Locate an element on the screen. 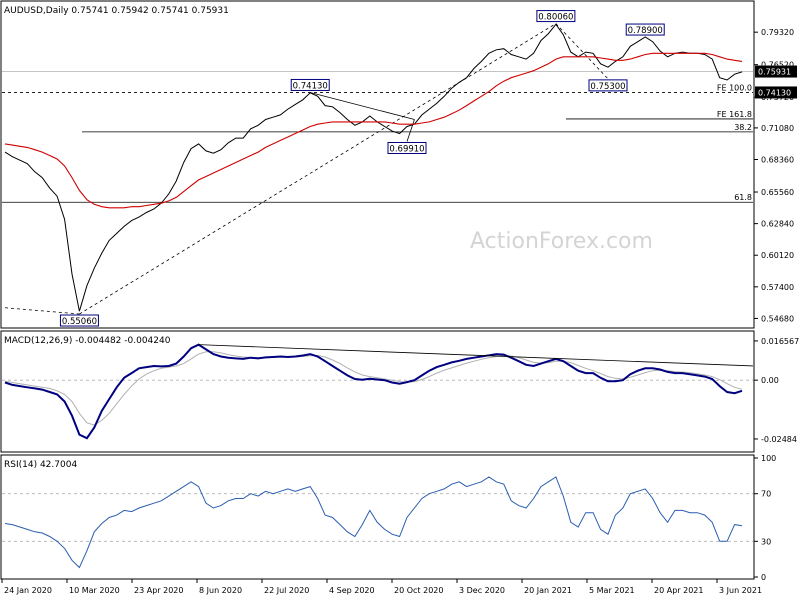 This screenshot has width=800, height=604. x-tick-label: 23 Apr 2020 is located at coordinates (158, 590).